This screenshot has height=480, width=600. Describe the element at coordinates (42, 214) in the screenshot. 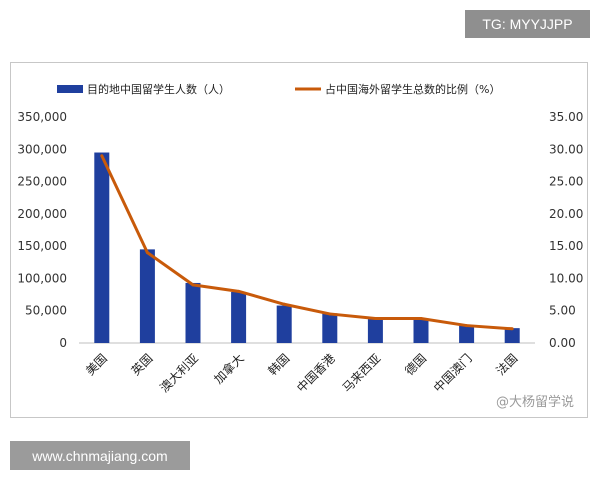

I see `left-axis-tick-label: 200,000` at that location.